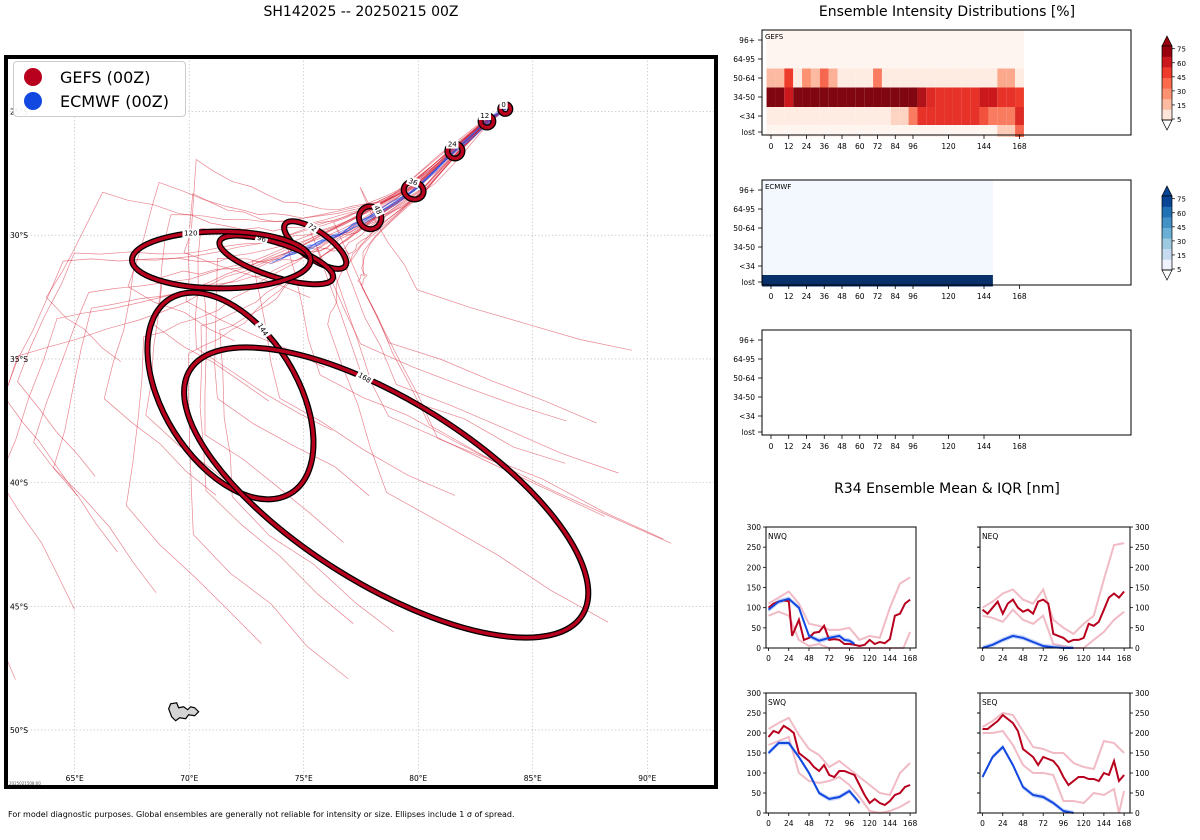 The height and width of the screenshot is (840, 1200). Describe the element at coordinates (19, 483) in the screenshot. I see `map-lat-tick-label: 40°S` at that location.